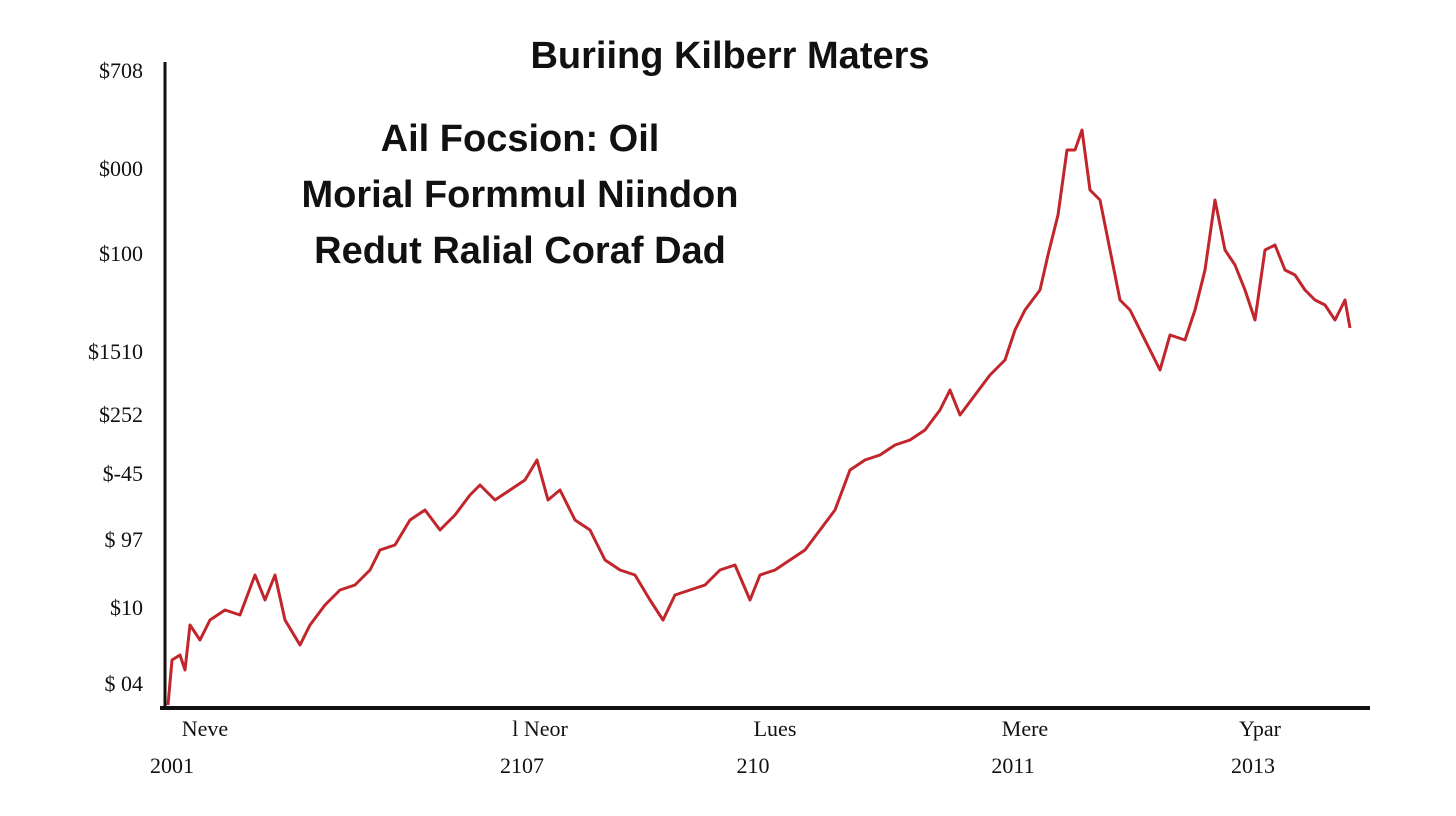 This screenshot has width=1456, height=816. I want to click on x-tick-label: Mere, so click(1025, 728).